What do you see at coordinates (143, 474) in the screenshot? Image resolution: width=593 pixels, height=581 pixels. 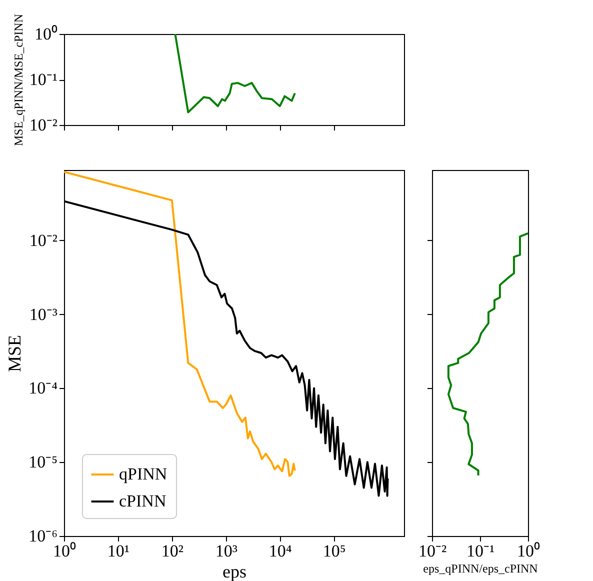 I see `legend-label: qPINN` at bounding box center [143, 474].